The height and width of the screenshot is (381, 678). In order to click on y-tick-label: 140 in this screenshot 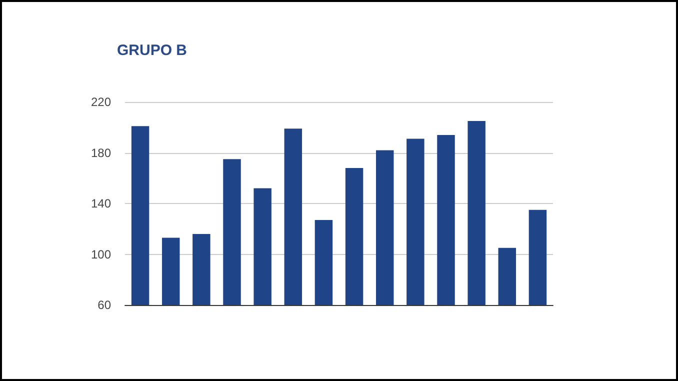, I will do `click(101, 203)`.